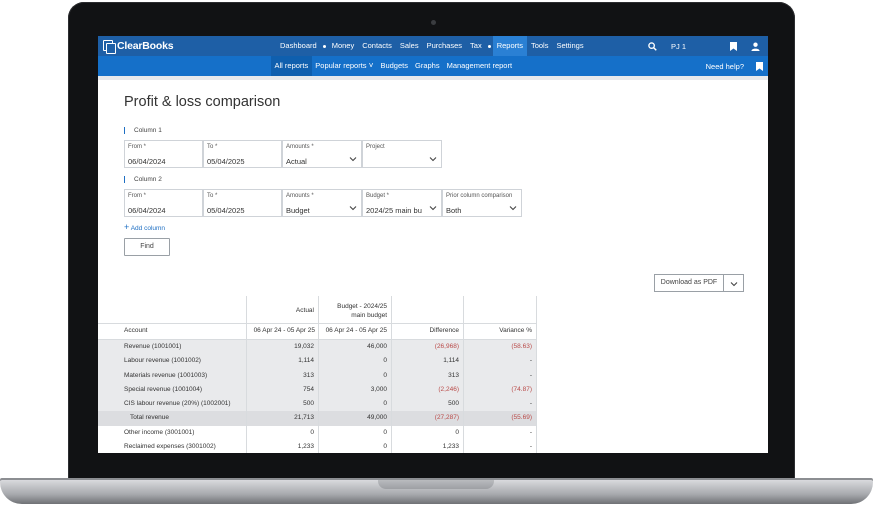  What do you see at coordinates (317, 446) in the screenshot?
I see `table-row: Reclaimed expenses (3001002) 1,233 0 1,233 -` at bounding box center [317, 446].